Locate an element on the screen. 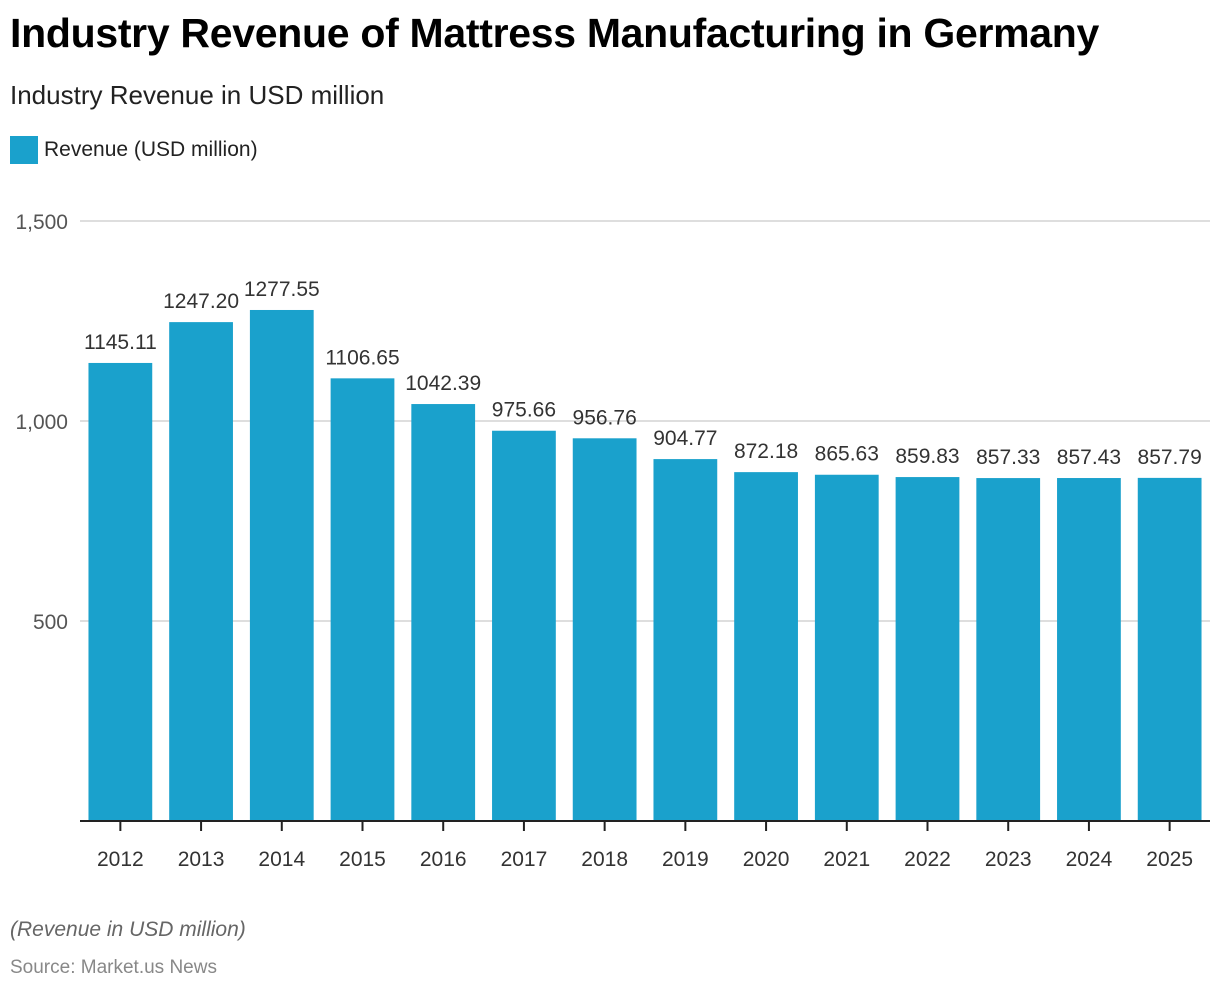  data-label: 857.79 is located at coordinates (1170, 457).